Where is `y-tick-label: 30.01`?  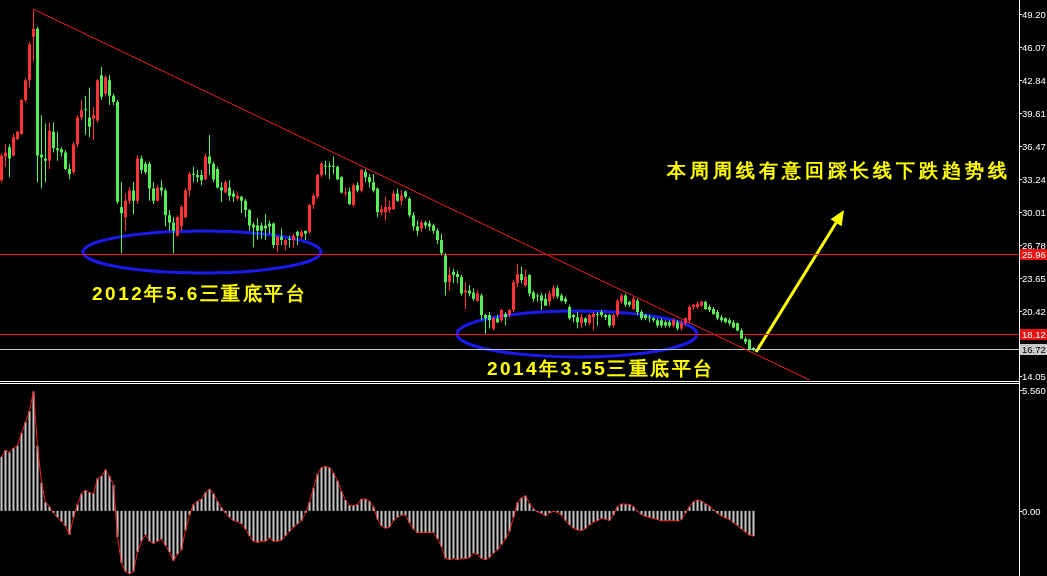
y-tick-label: 30.01 is located at coordinates (1034, 212).